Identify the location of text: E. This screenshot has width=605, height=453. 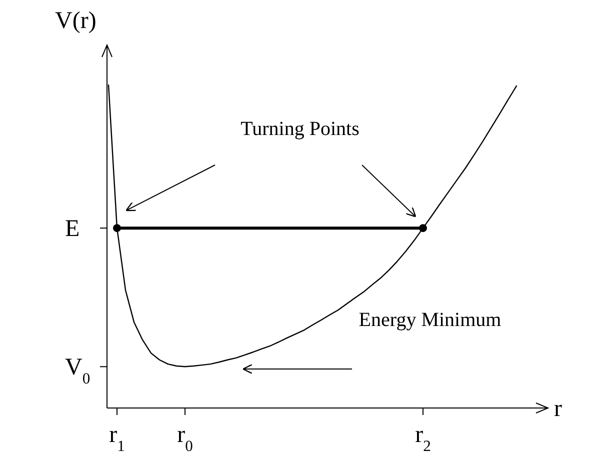
(72, 229).